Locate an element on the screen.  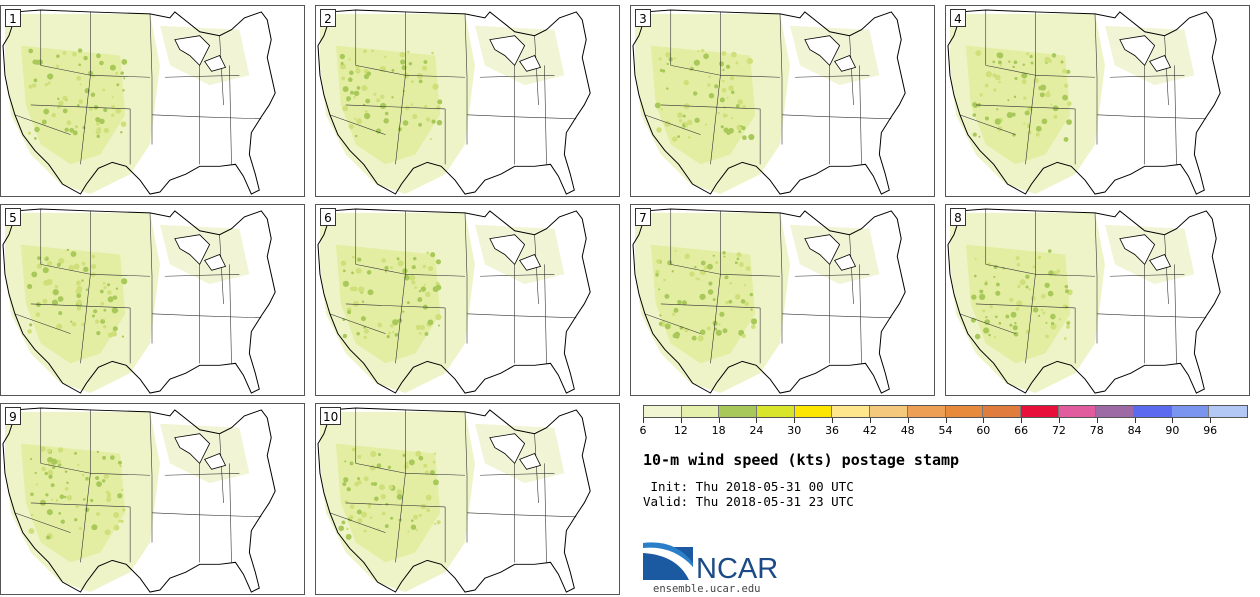
great-lakes is located at coordinates (1145, 252).